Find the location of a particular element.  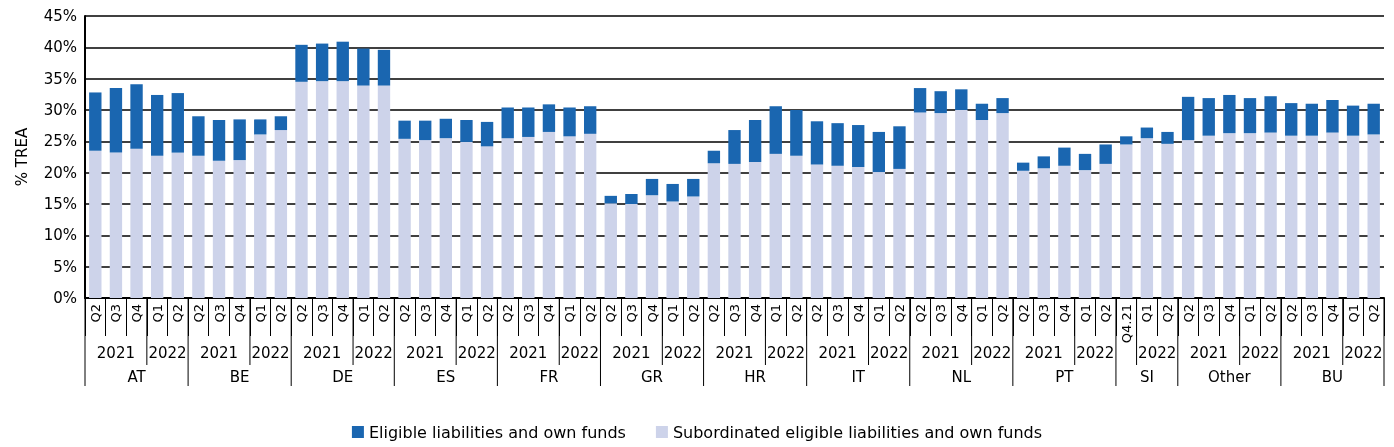

y-tick-label: 40% is located at coordinates (60, 47).